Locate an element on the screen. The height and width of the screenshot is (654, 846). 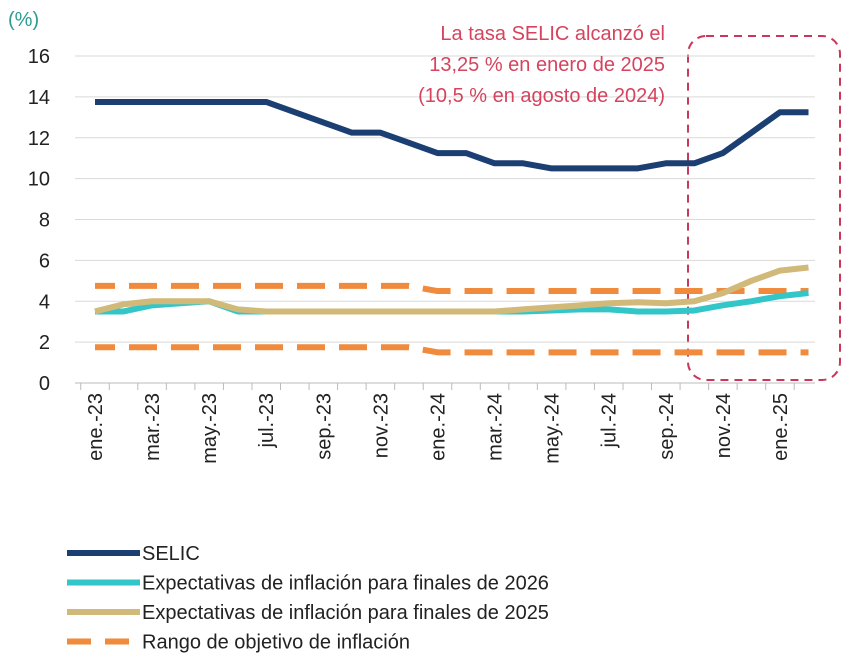
annotation: (10,5 % en agosto de 2024) is located at coordinates (541, 96).